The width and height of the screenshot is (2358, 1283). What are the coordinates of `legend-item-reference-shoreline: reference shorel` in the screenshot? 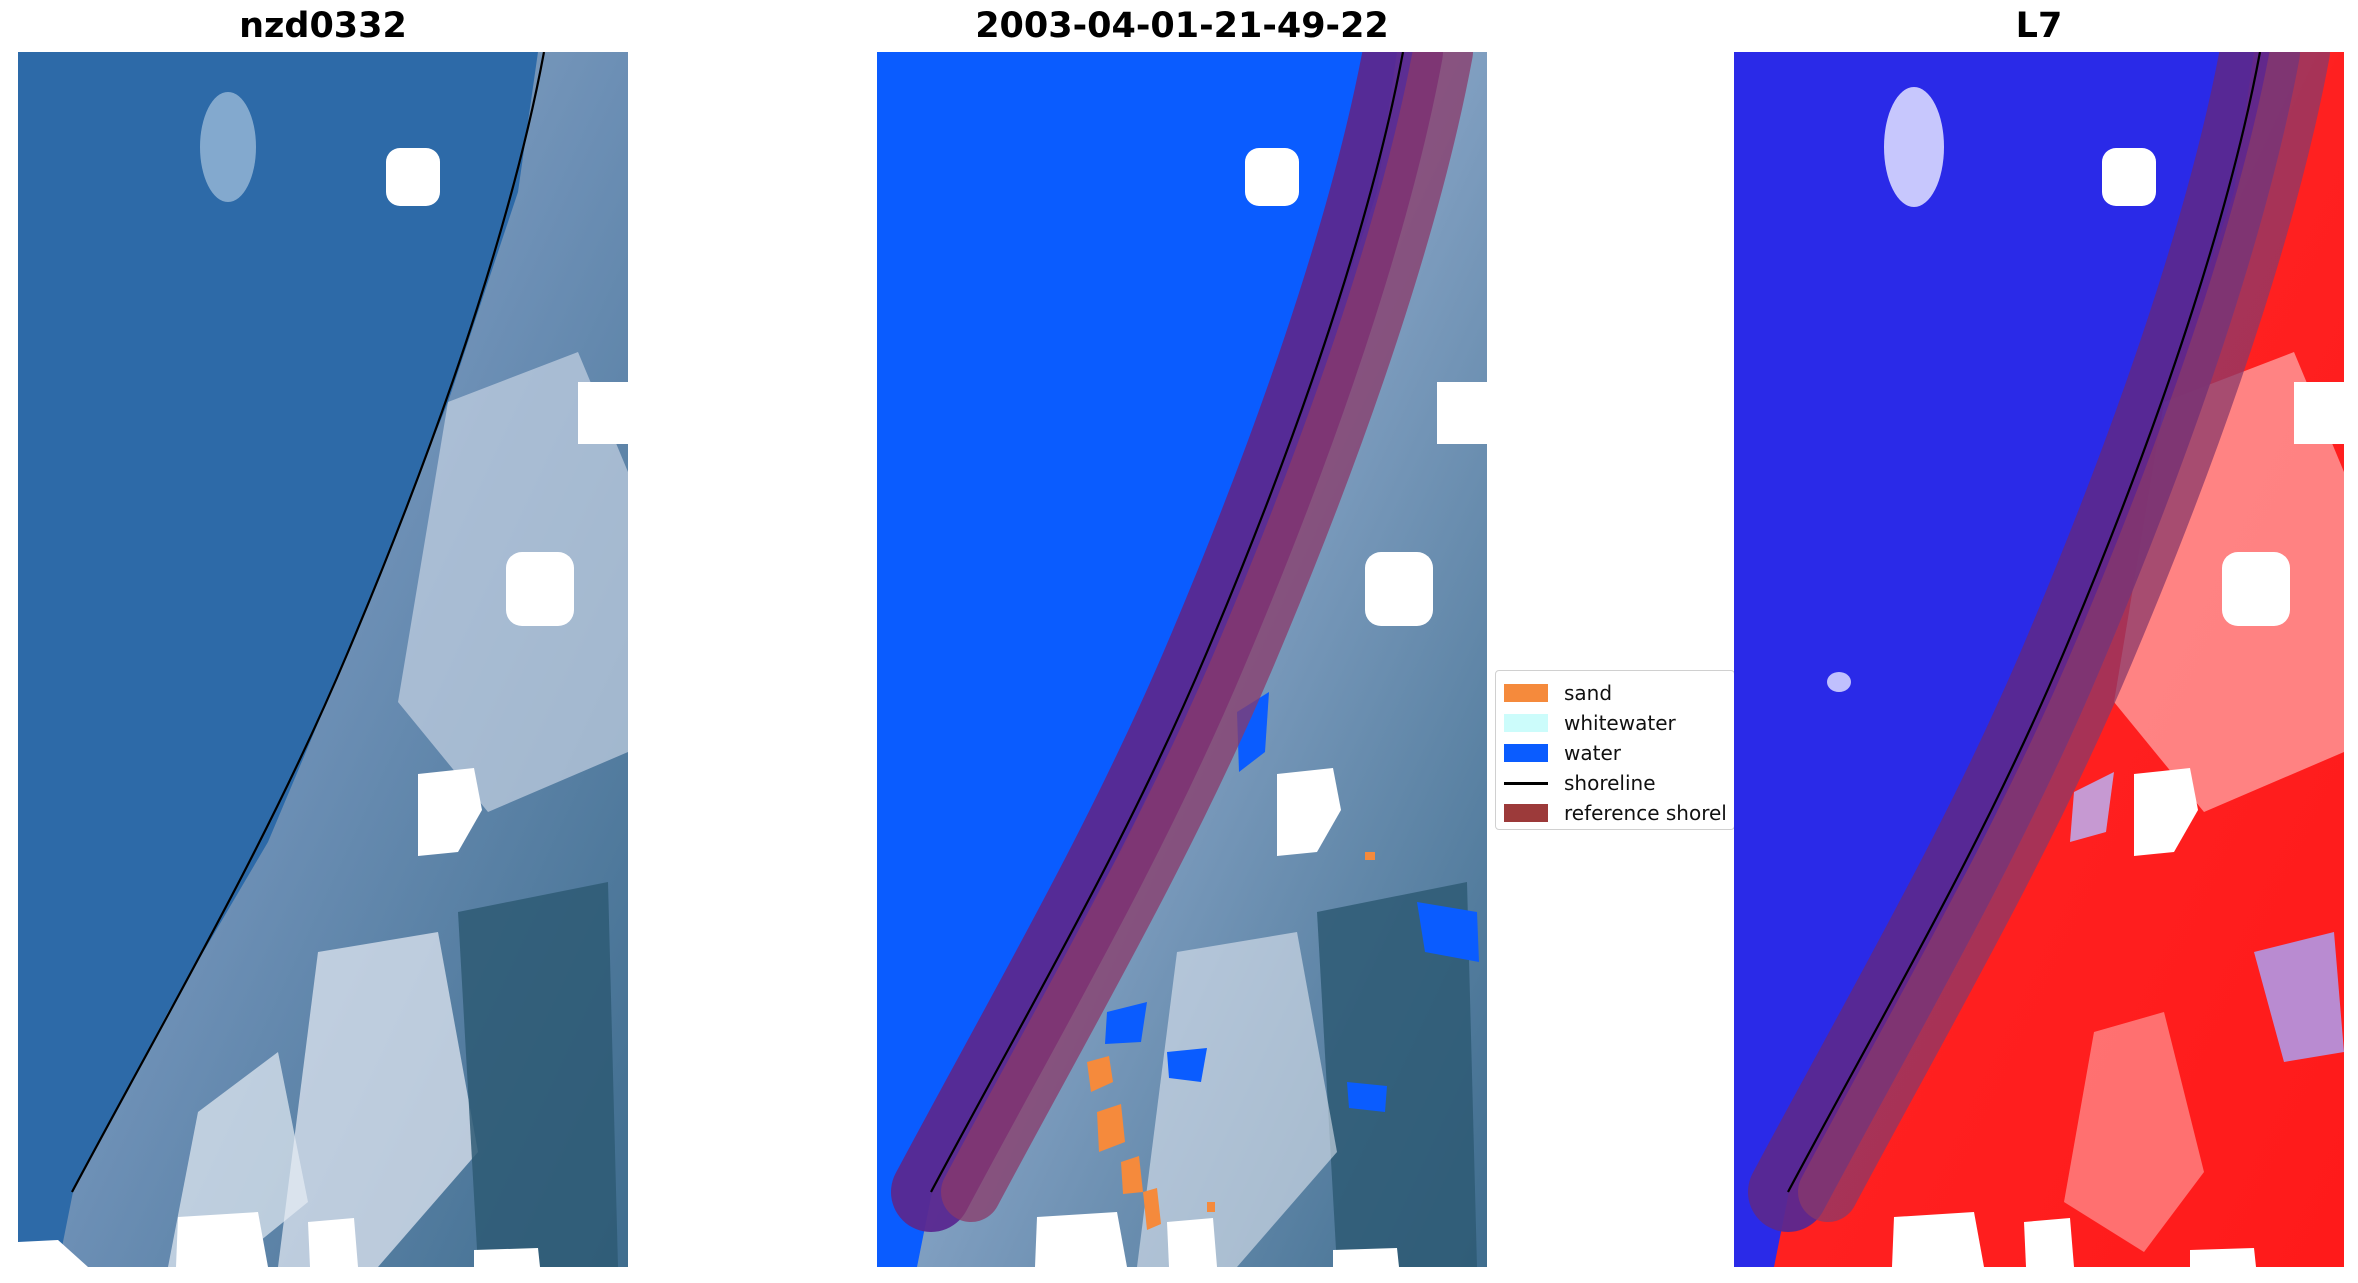 It's located at (1615, 813).